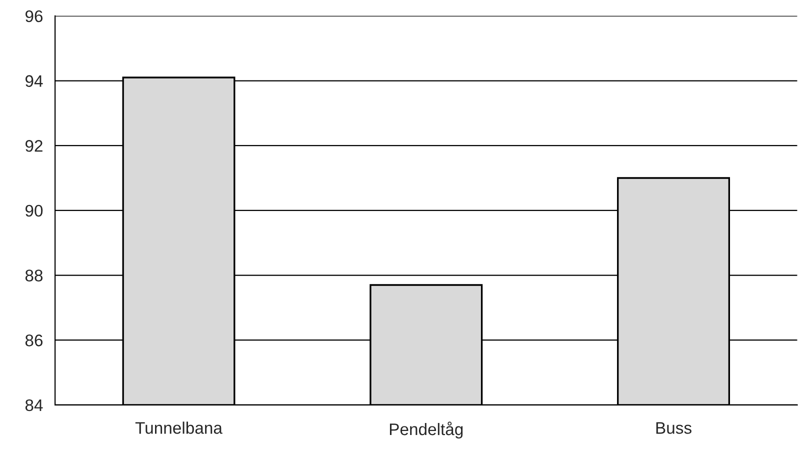 The width and height of the screenshot is (798, 455). Describe the element at coordinates (34, 146) in the screenshot. I see `y-tick-label: 92` at that location.